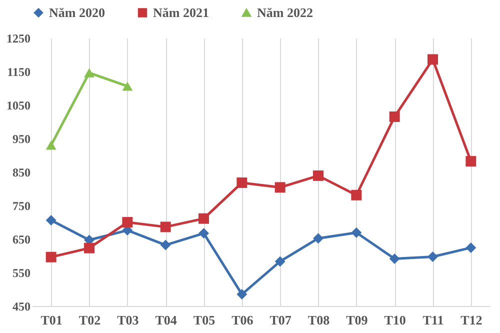 The image size is (500, 333). I want to click on y-tick-label: 550, so click(21, 273).